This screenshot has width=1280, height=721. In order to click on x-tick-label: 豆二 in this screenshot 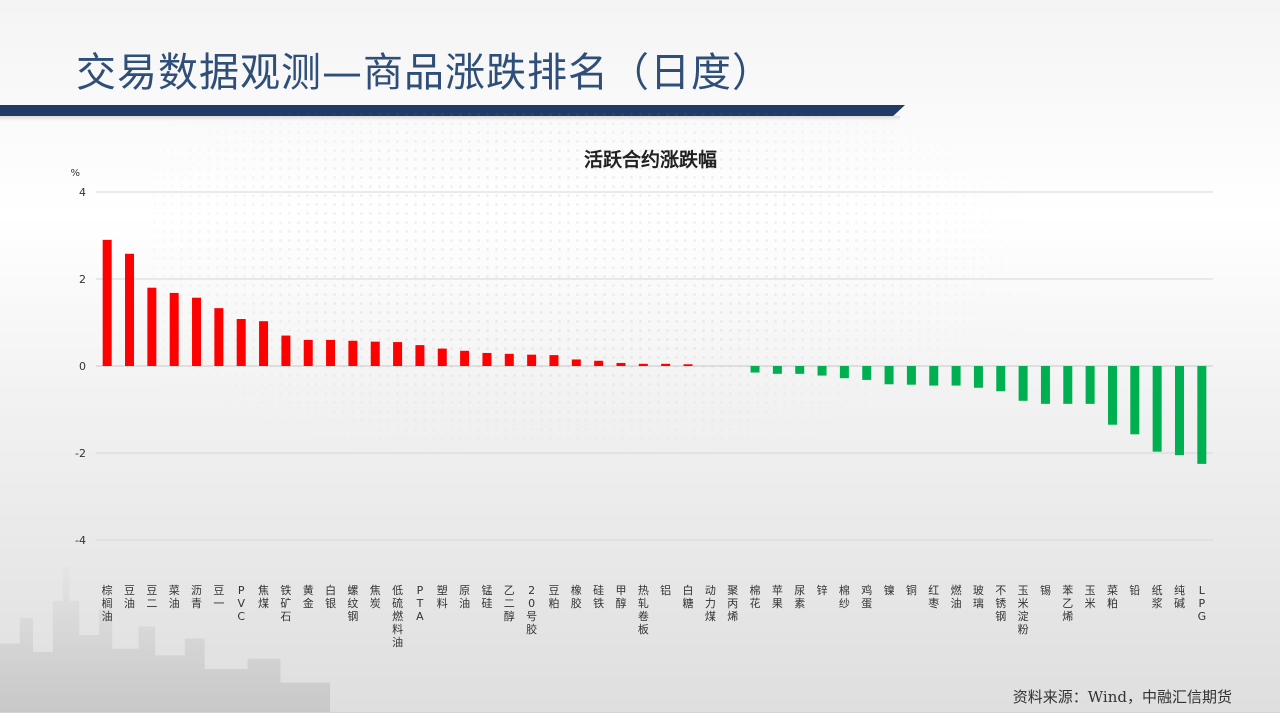, I will do `click(151, 597)`.